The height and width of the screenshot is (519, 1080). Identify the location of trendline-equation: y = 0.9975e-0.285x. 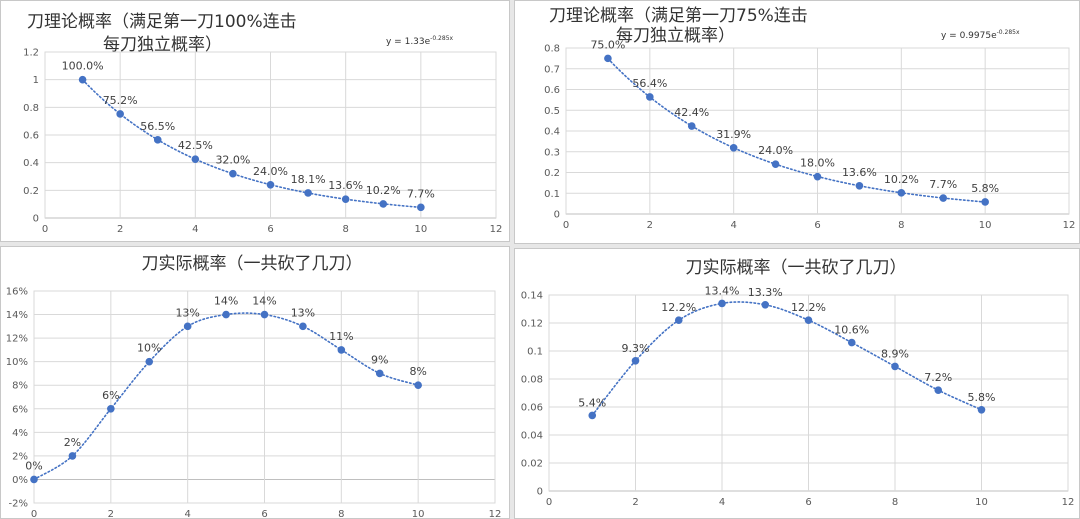
(980, 35).